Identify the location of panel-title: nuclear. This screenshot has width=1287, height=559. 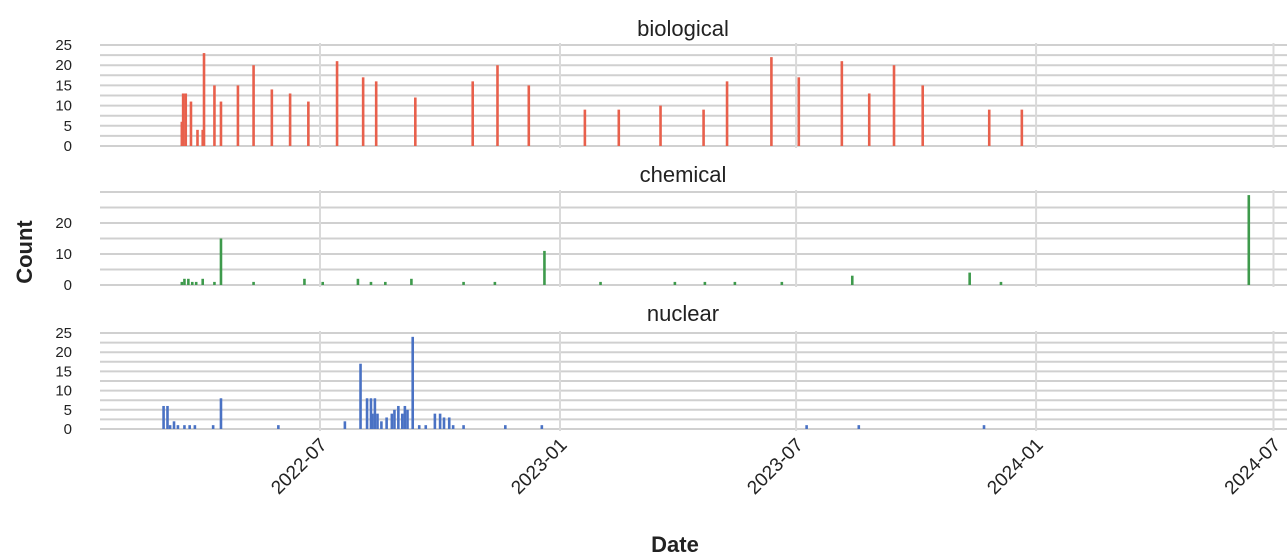
(683, 313).